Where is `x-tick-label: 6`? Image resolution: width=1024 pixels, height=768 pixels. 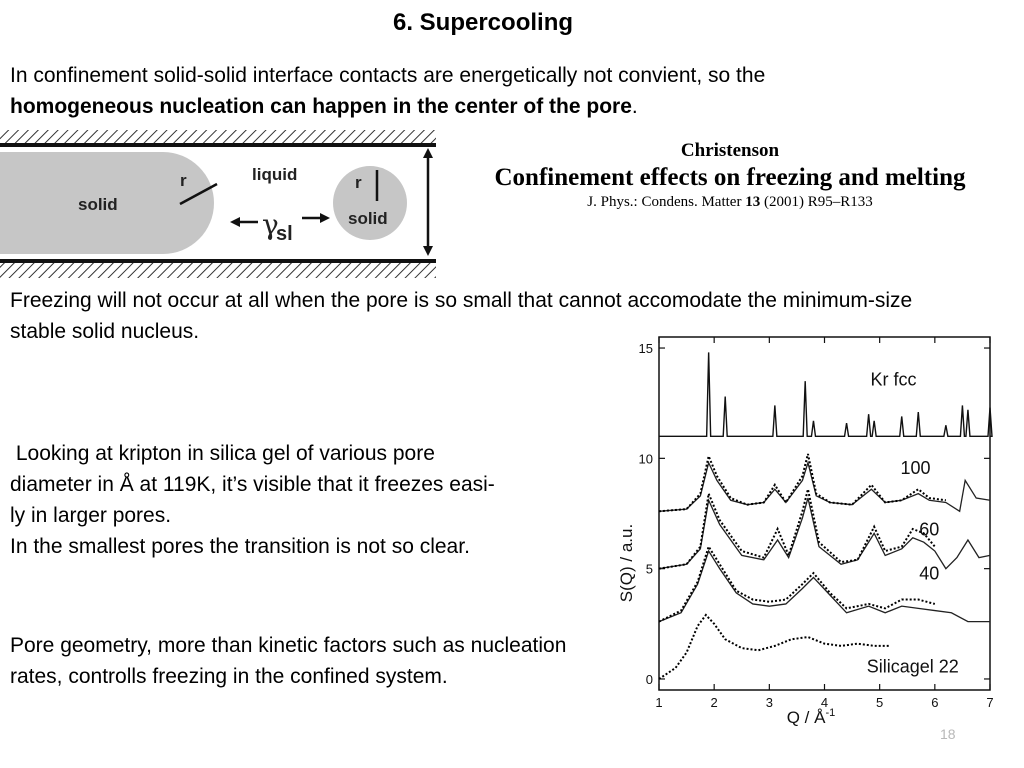 x-tick-label: 6 is located at coordinates (934, 702).